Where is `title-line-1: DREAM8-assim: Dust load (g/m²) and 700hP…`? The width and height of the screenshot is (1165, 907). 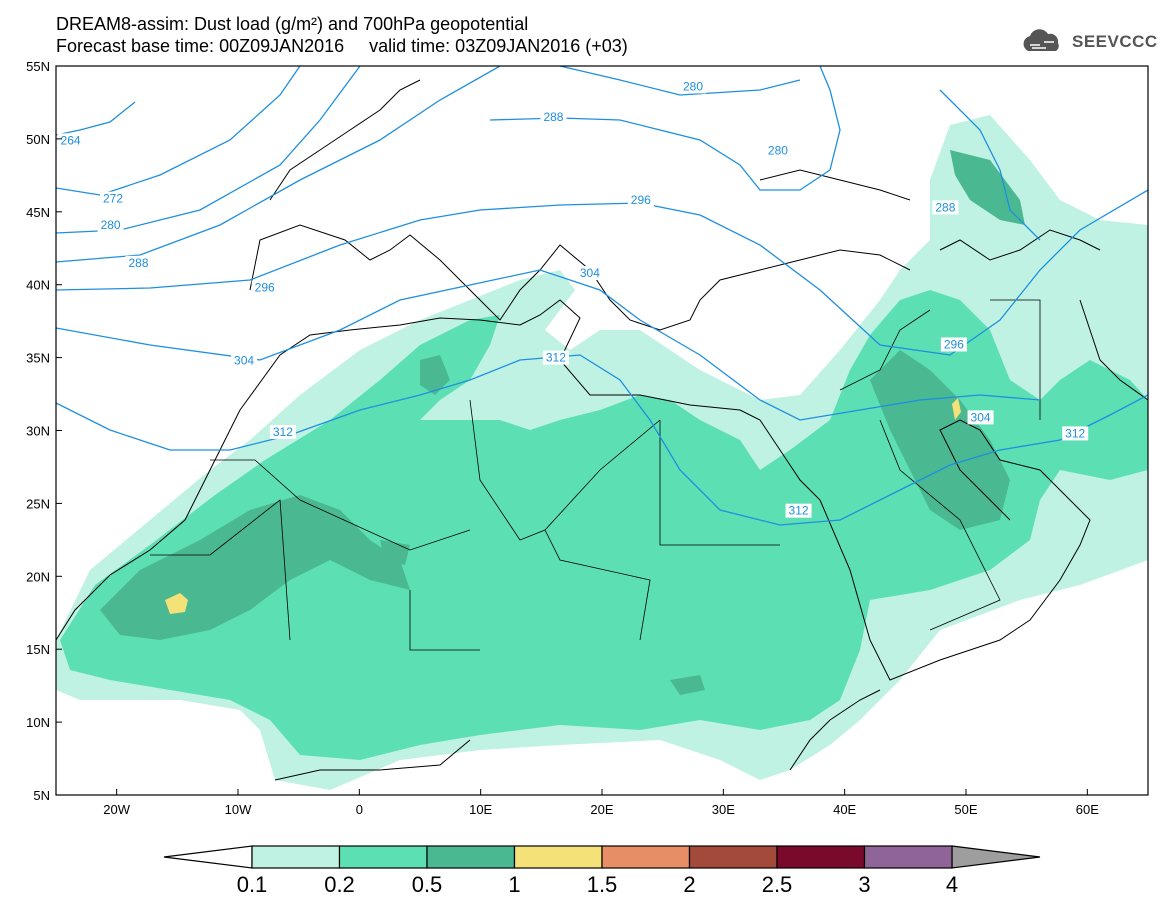 title-line-1: DREAM8-assim: Dust load (g/m²) and 700hP… is located at coordinates (292, 24).